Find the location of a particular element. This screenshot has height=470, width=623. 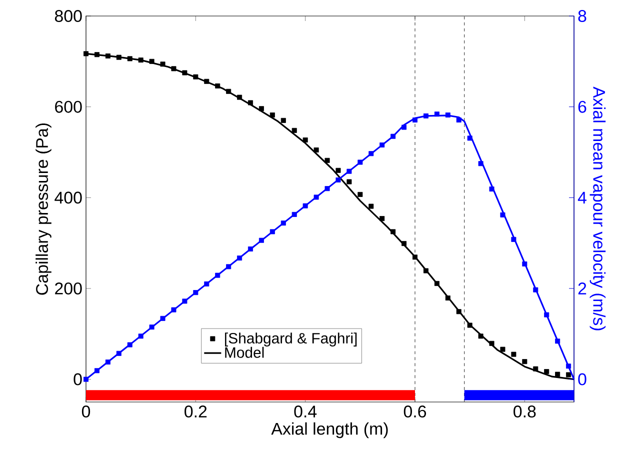

y2-tick-label: 6 is located at coordinates (582, 106).